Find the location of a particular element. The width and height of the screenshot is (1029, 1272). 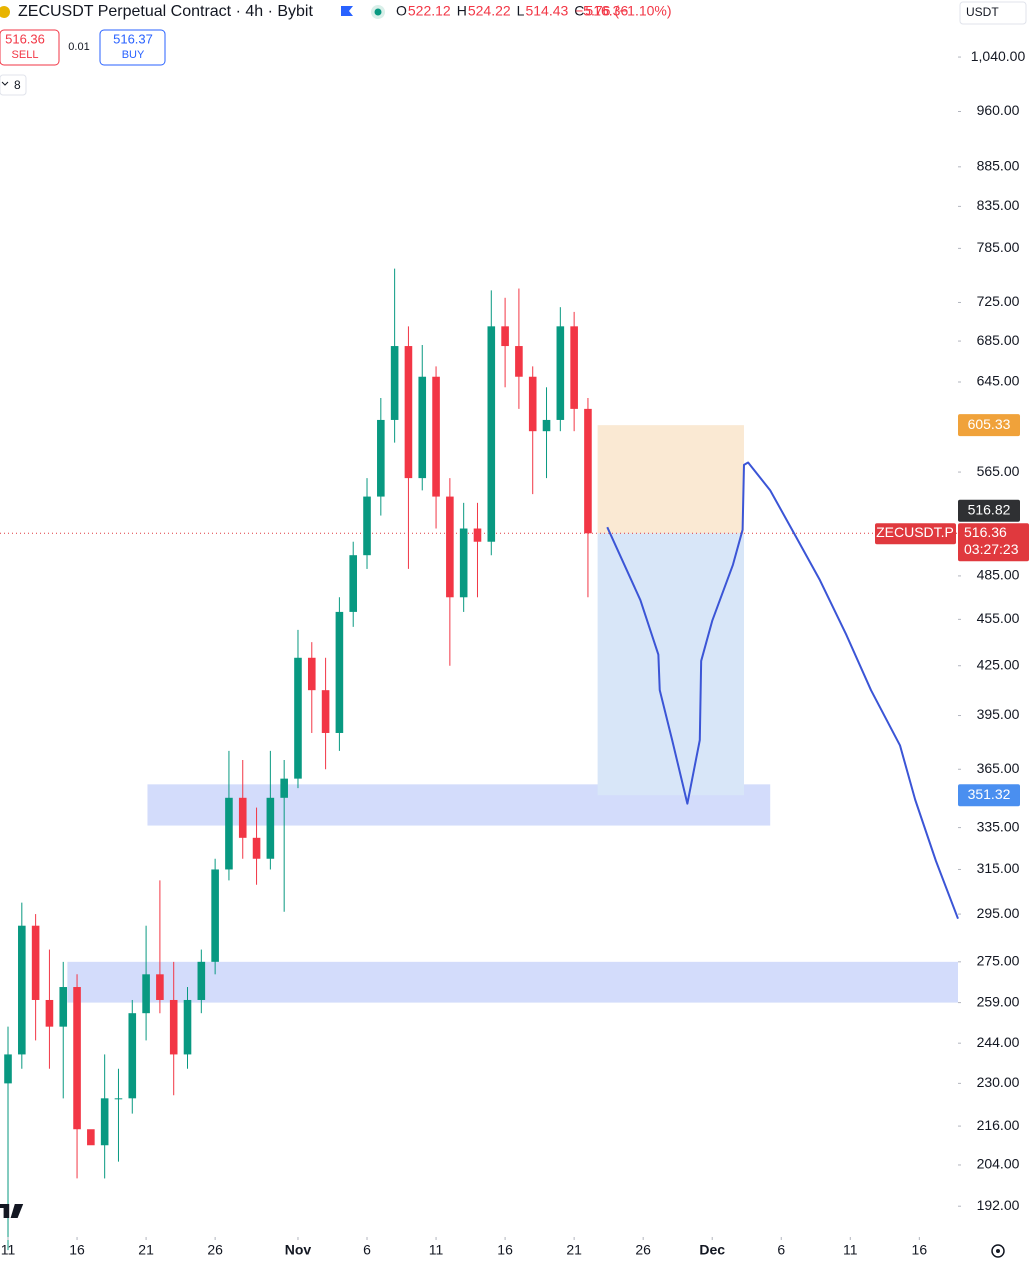

y-tick-label: 645.00 is located at coordinates (998, 381).